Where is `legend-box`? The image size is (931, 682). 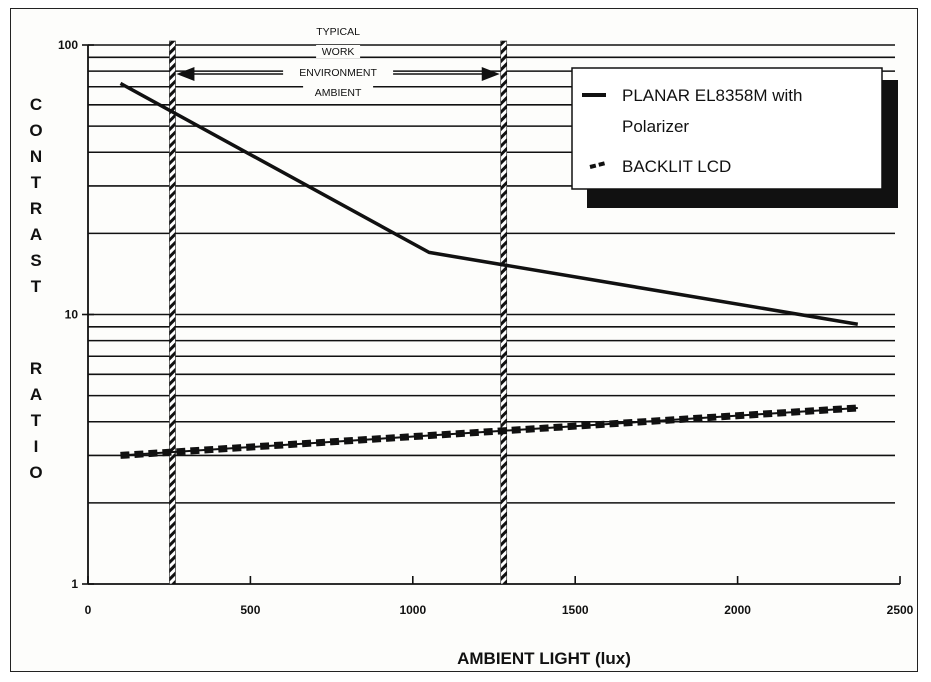 legend-box is located at coordinates (727, 128).